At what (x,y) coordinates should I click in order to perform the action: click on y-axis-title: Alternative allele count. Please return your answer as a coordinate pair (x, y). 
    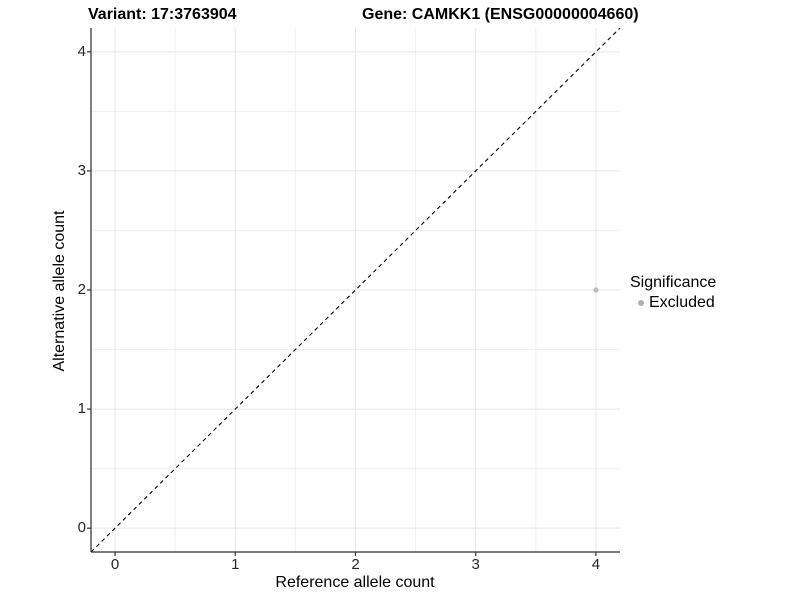
    Looking at the image, I should click on (59, 291).